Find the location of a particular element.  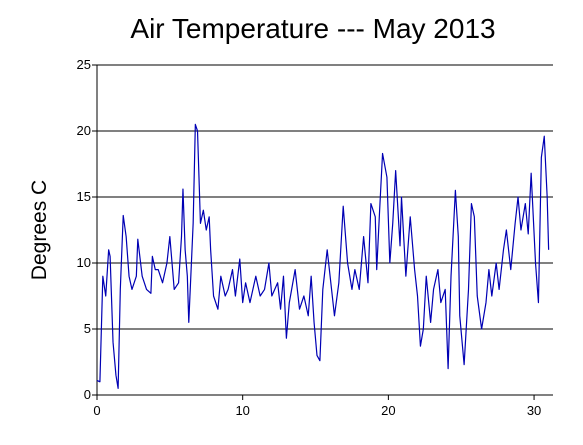

chart-title: Air Temperature --- May 2013 is located at coordinates (312, 28).